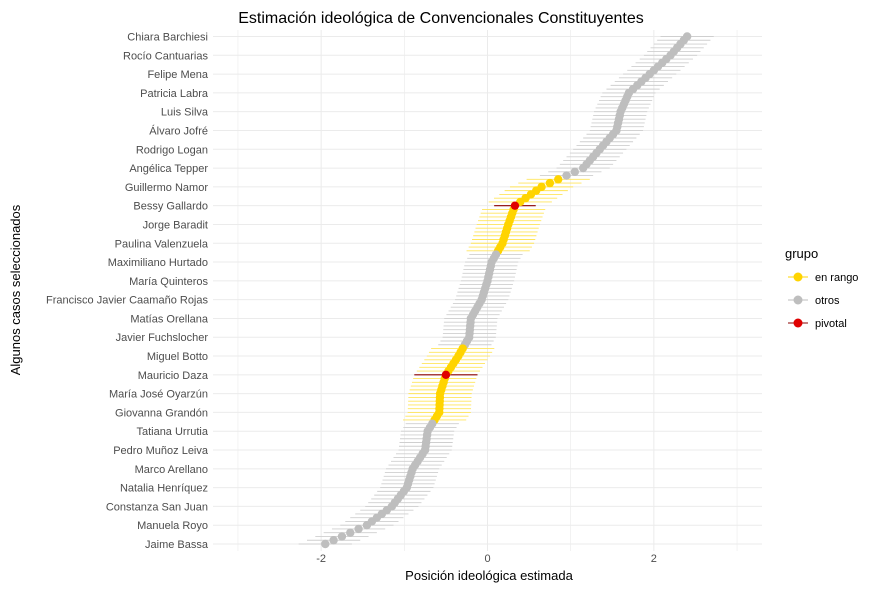  What do you see at coordinates (177, 545) in the screenshot?
I see `y-tick-label: Jaime Bassa` at bounding box center [177, 545].